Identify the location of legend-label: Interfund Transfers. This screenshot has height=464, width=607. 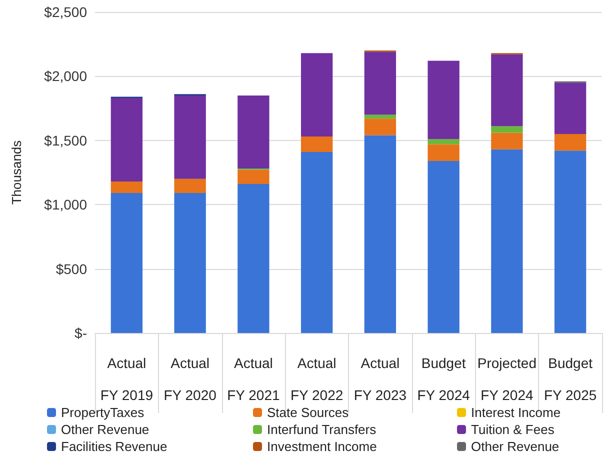
(322, 429).